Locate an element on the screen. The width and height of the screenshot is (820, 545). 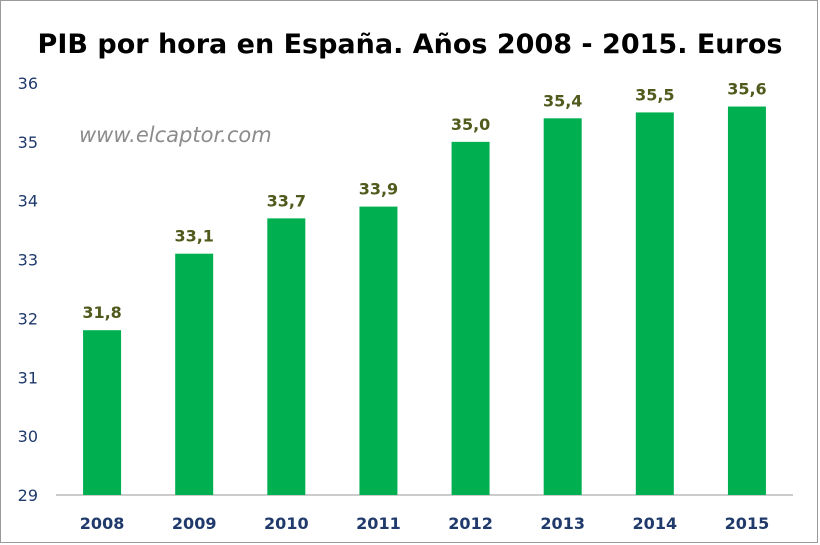
x-axis-ticks: 2008 2009 2010 2011 2012 2013 2014 2015 is located at coordinates (424, 523).